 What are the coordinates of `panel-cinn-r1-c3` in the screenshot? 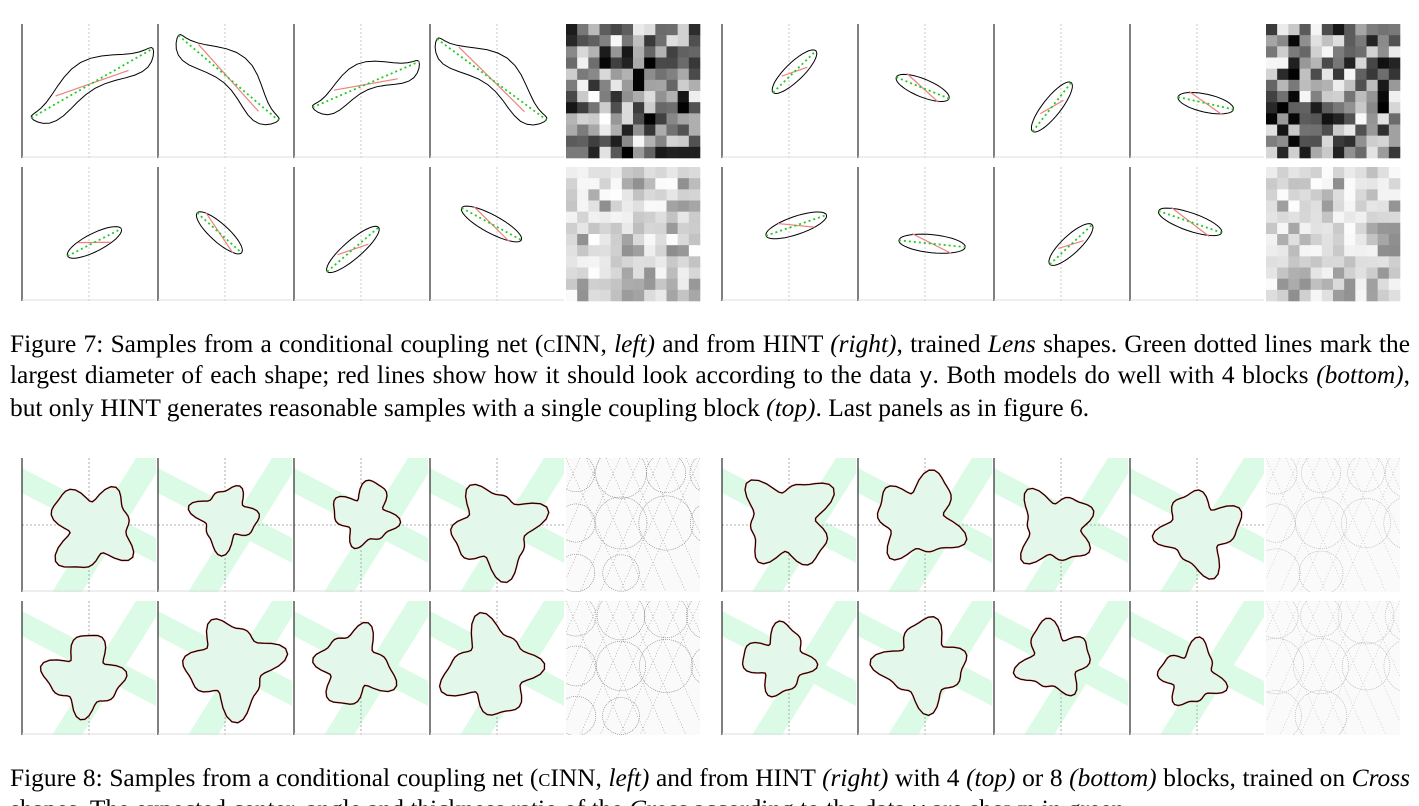 It's located at (496, 234).